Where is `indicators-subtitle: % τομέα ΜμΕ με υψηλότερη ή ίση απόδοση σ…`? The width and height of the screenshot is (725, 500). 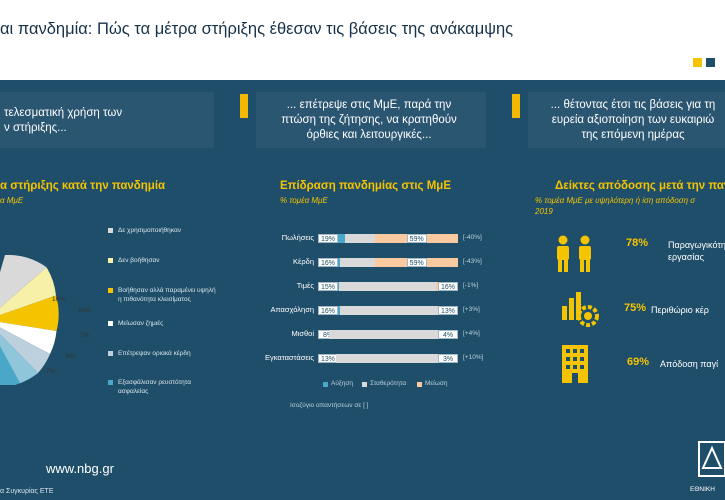 indicators-subtitle: % τομέα ΜμΕ με υψηλότερη ή ίση απόδοση σ… is located at coordinates (615, 206).